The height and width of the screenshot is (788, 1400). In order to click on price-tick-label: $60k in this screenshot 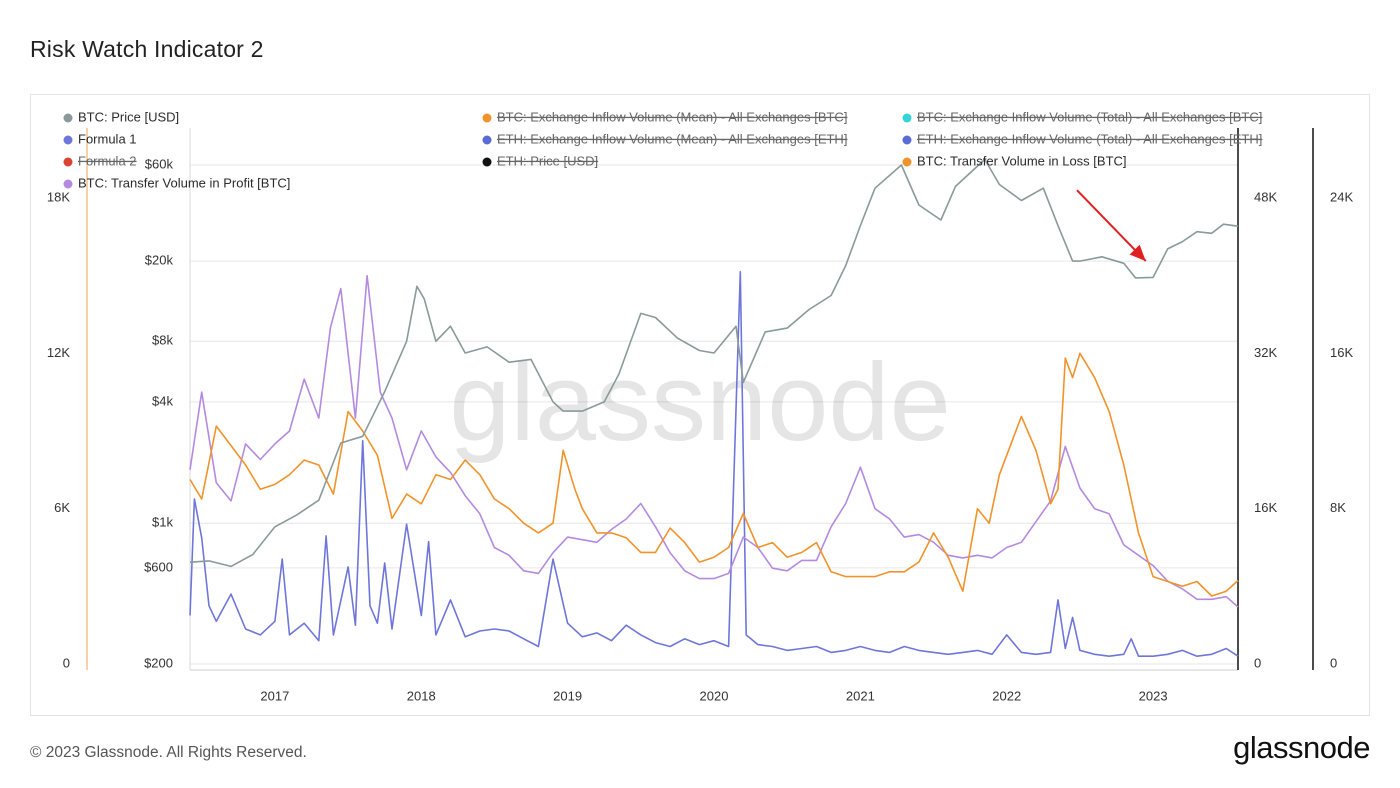, I will do `click(159, 163)`.